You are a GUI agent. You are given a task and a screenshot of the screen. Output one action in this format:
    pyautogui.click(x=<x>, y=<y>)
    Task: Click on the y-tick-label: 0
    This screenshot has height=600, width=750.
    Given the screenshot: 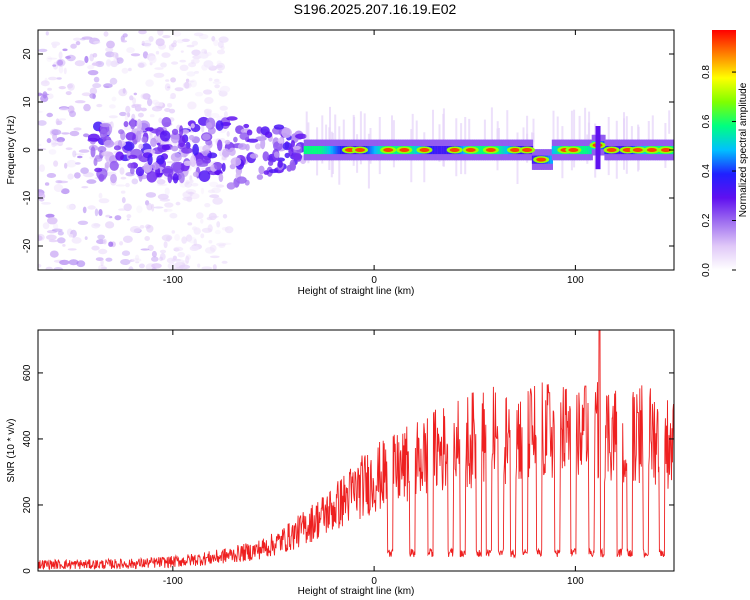 What is the action you would take?
    pyautogui.click(x=27, y=150)
    